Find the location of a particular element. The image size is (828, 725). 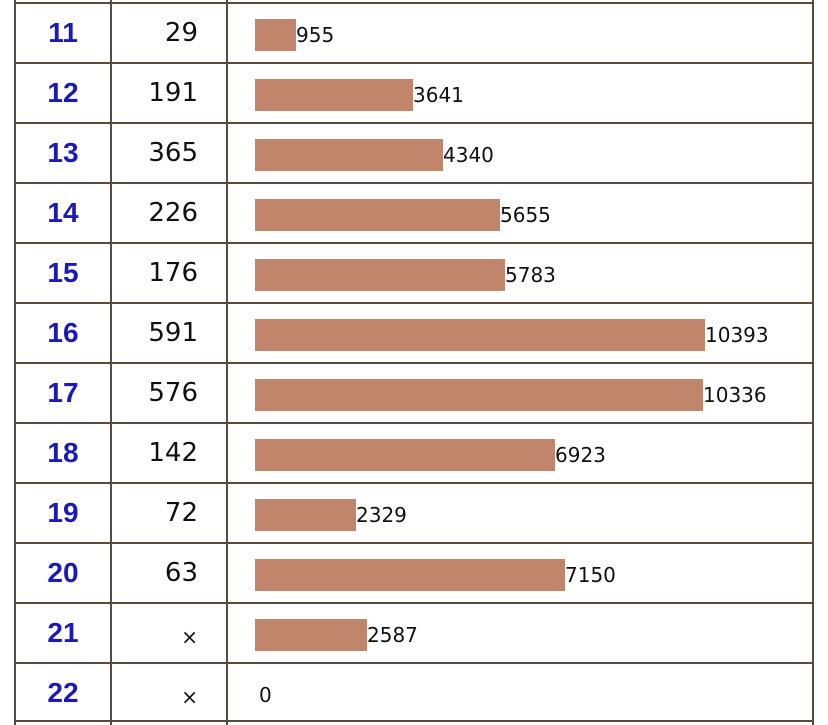

row-count: 63 is located at coordinates (181, 573).